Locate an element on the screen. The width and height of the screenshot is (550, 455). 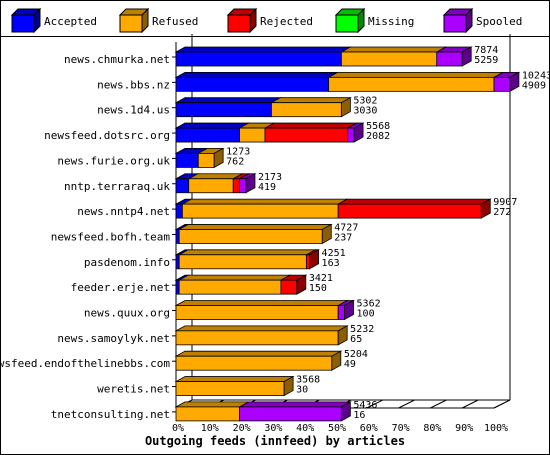
host-label: news.bbs.nz is located at coordinates (133, 84).